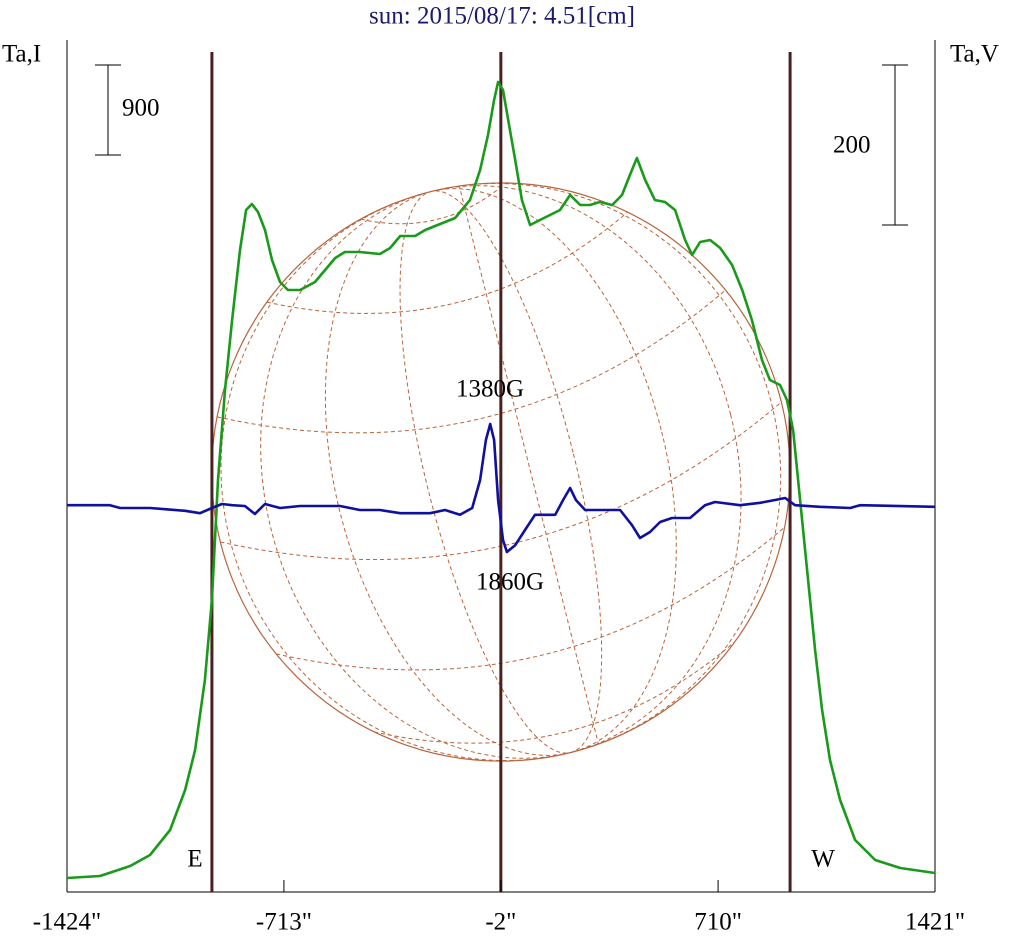 The width and height of the screenshot is (1009, 941). Describe the element at coordinates (974, 54) in the screenshot. I see `y2-axis-label: Ta,V` at that location.